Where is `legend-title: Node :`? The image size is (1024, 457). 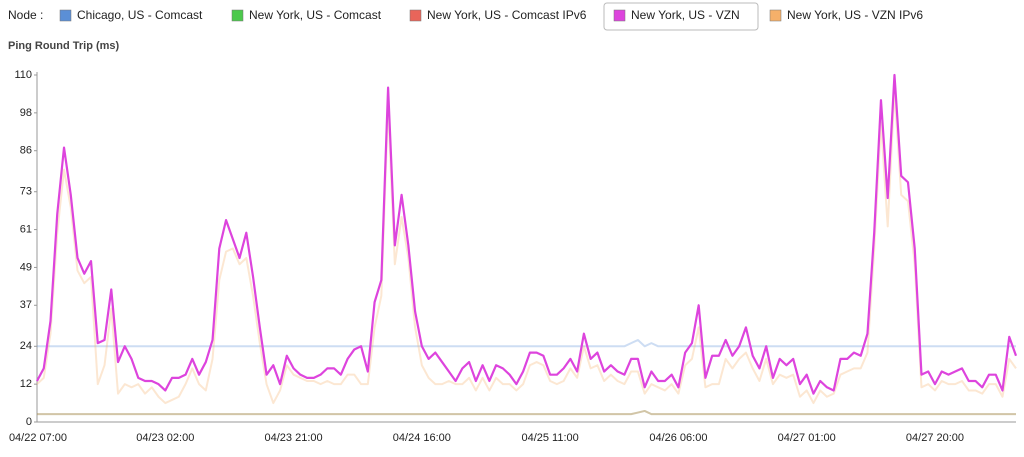 legend-title: Node : is located at coordinates (25, 15).